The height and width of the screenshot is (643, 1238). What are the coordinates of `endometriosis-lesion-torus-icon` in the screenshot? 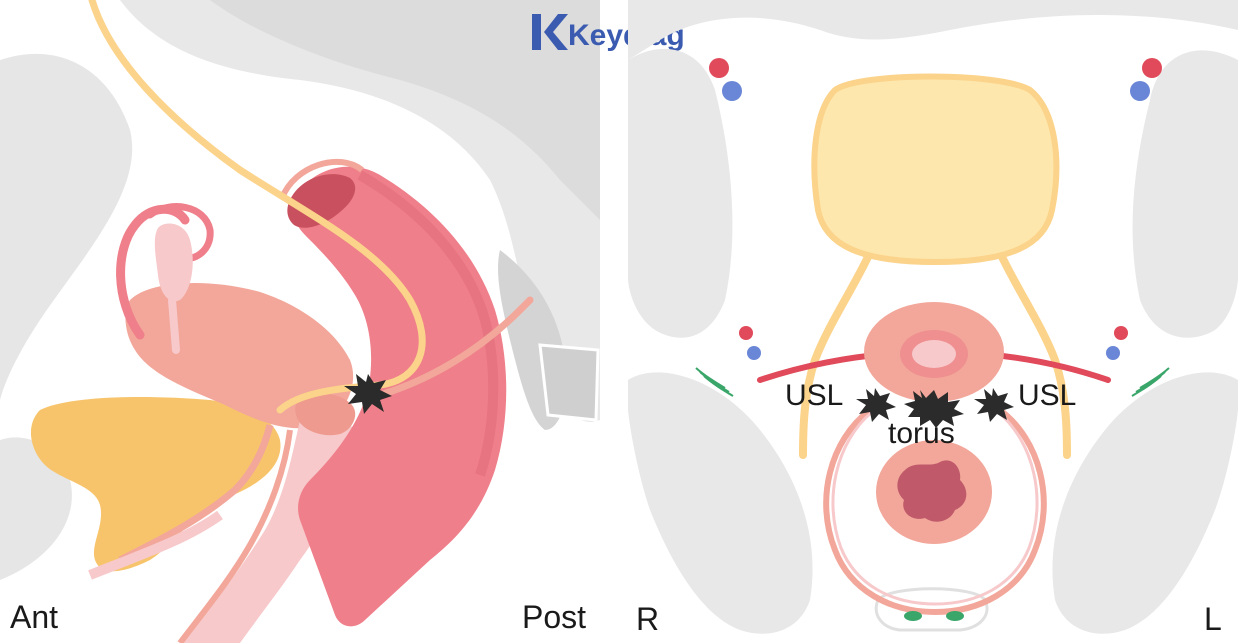 It's located at (934, 409).